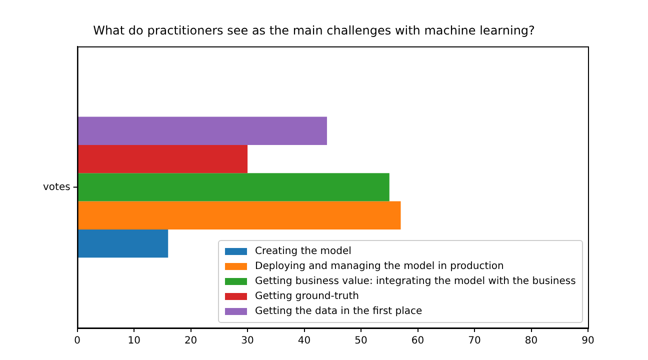 Image resolution: width=648 pixels, height=360 pixels. What do you see at coordinates (303, 251) in the screenshot?
I see `legend-label: Creating the model` at bounding box center [303, 251].